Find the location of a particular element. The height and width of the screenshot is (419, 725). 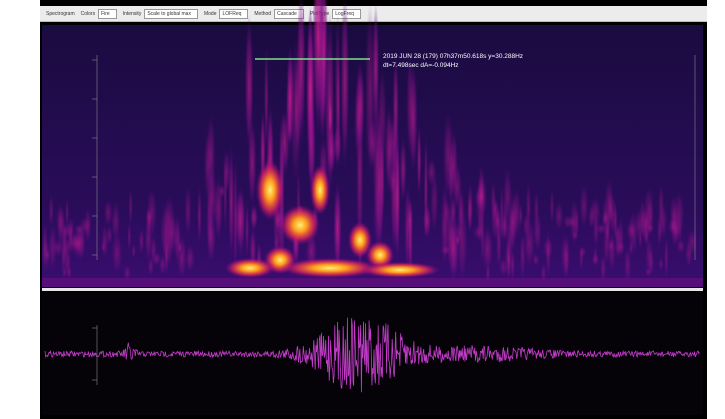

spectrogram-floor is located at coordinates (372, 282).